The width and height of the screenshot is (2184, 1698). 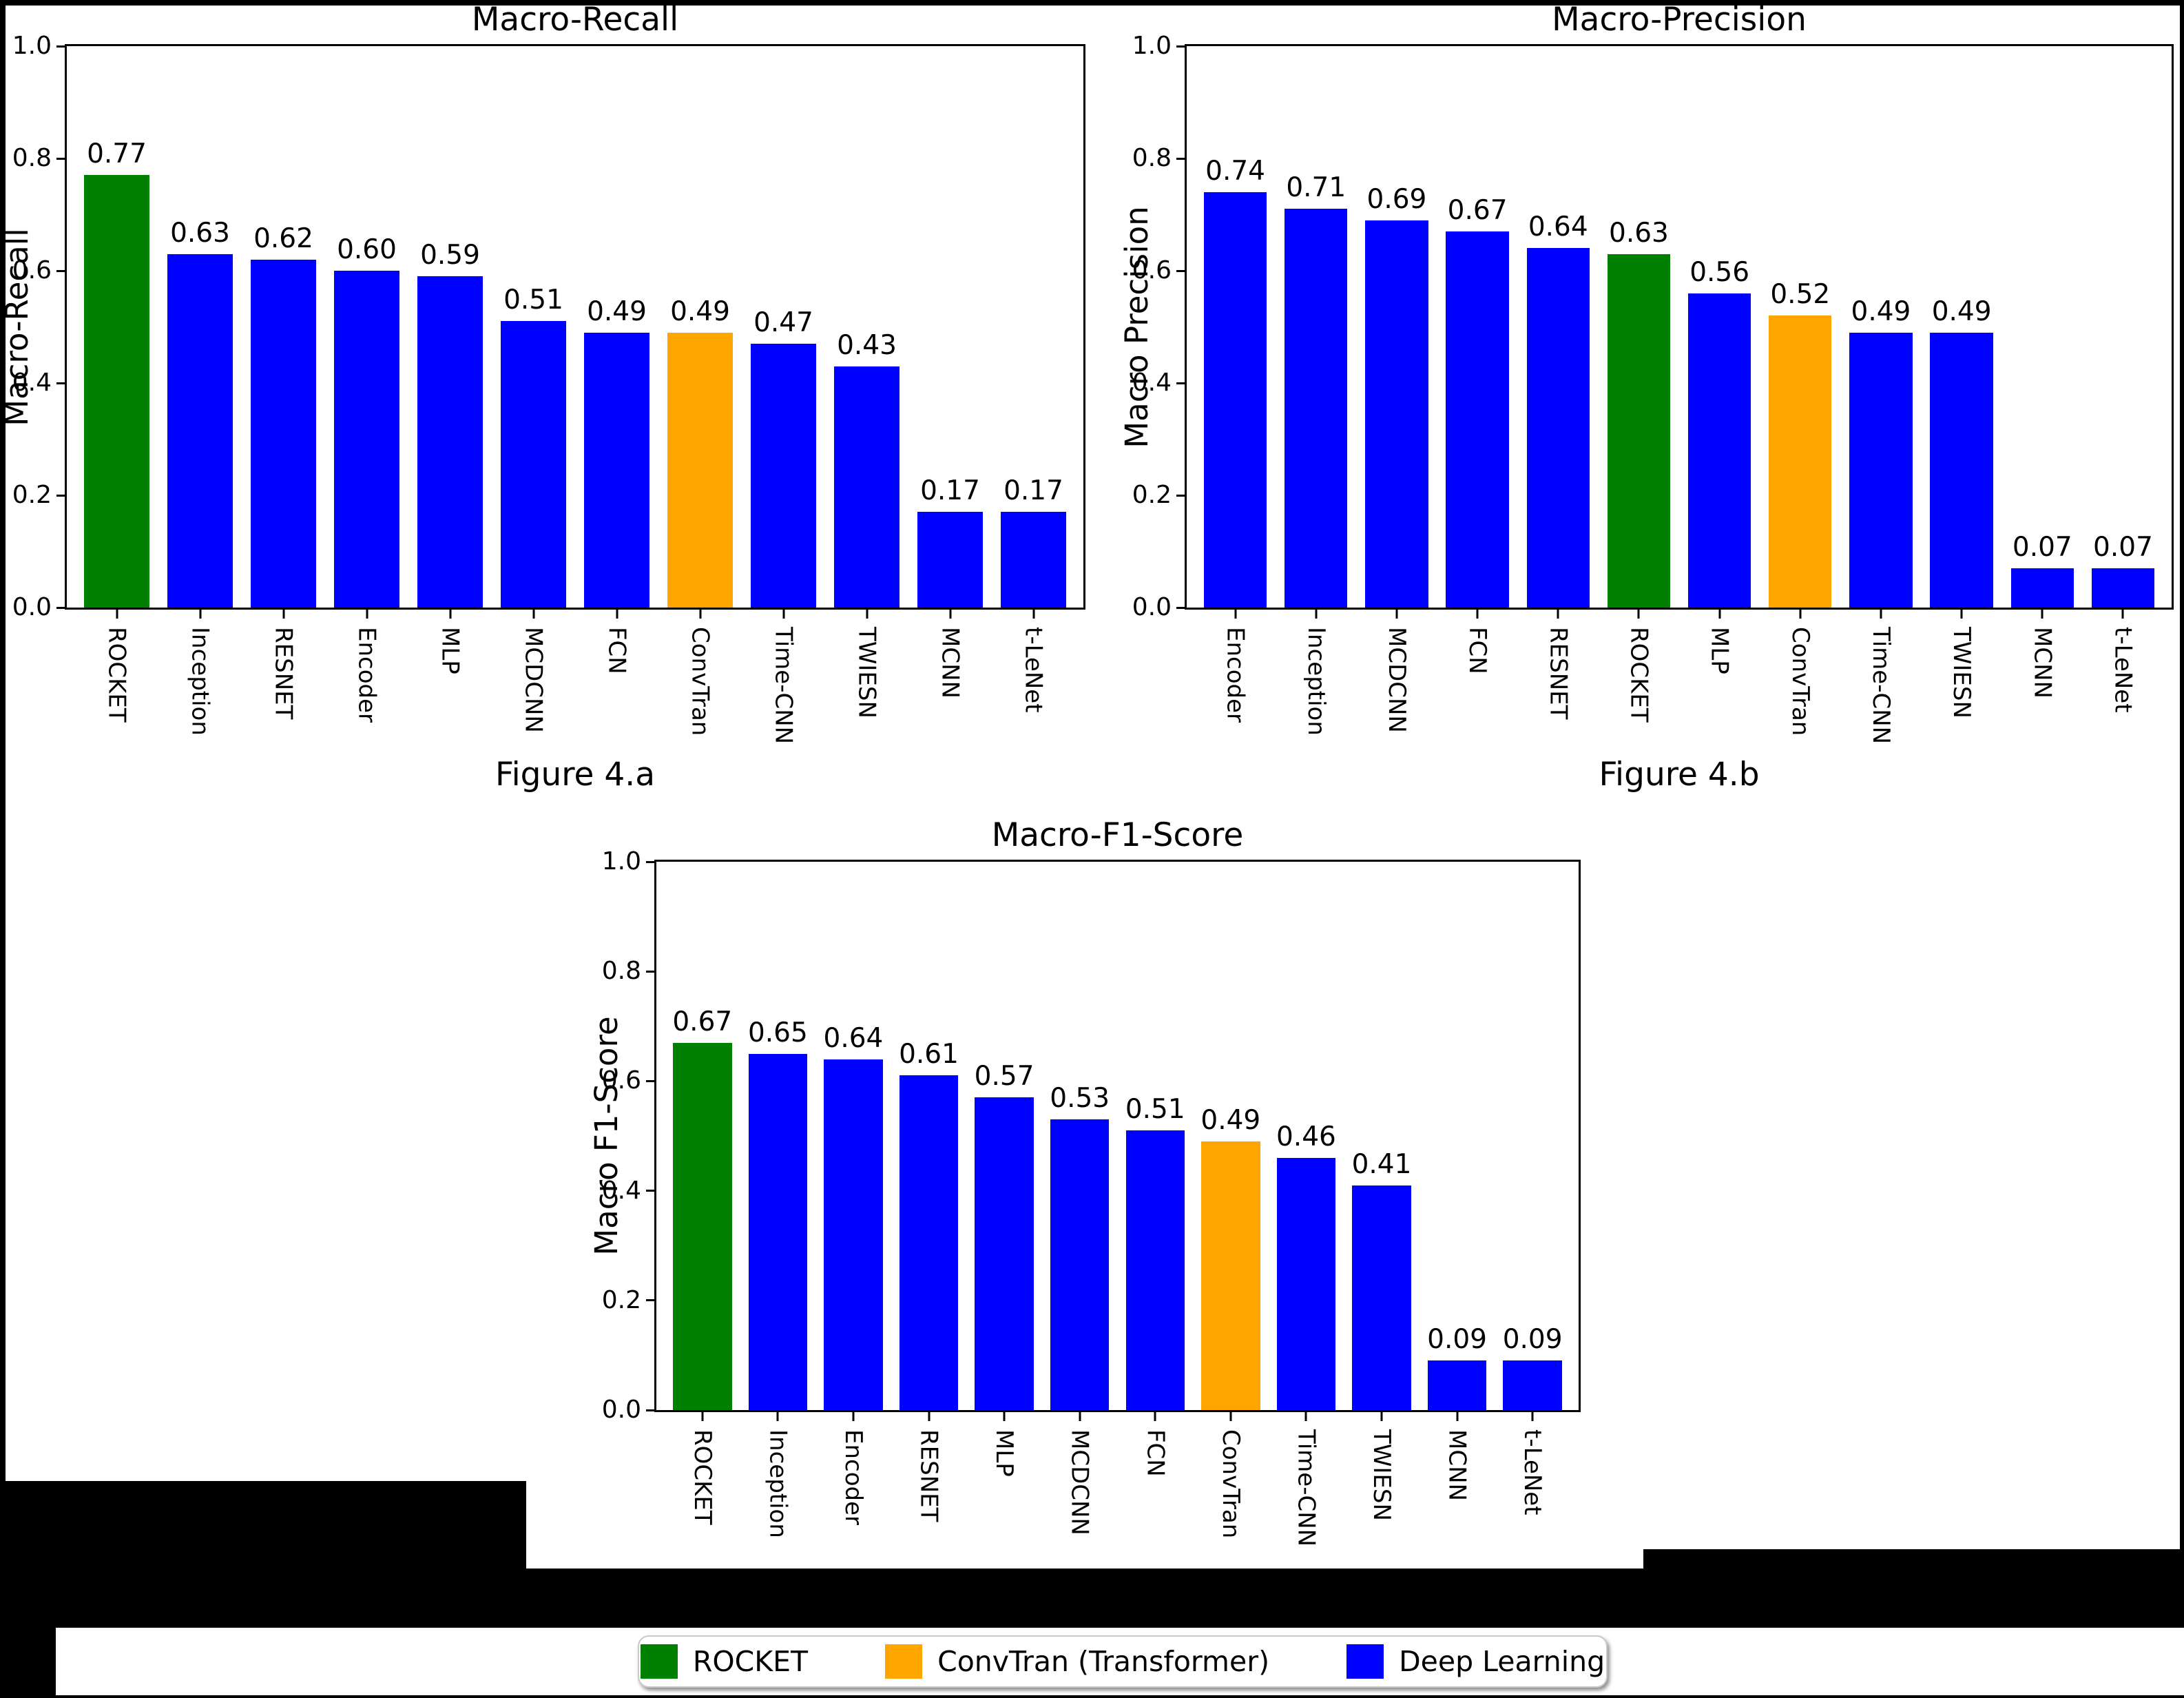 I want to click on bar-twiesn, so click(x=1961, y=471).